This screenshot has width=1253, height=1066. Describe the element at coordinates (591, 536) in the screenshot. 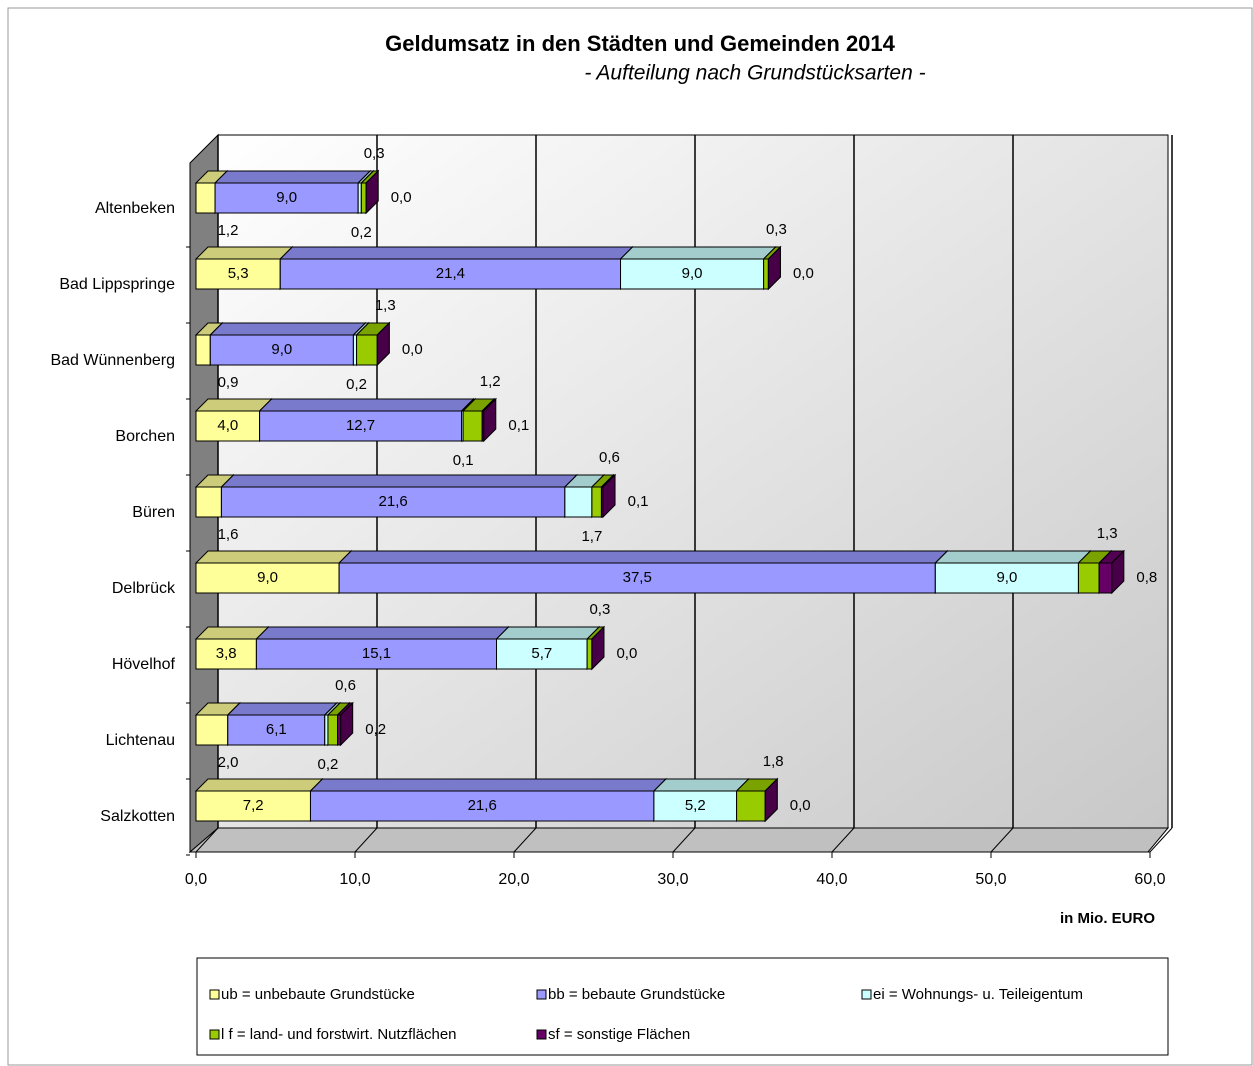

I see `data-label: 1,7` at that location.